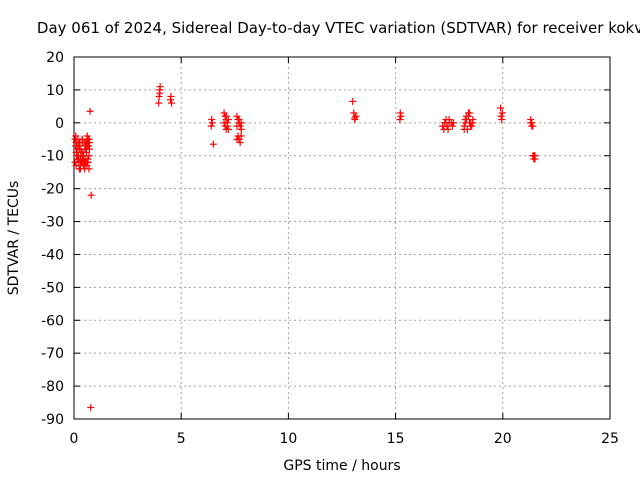 This screenshot has height=480, width=640. I want to click on y-tick-label: 20, so click(55, 58).